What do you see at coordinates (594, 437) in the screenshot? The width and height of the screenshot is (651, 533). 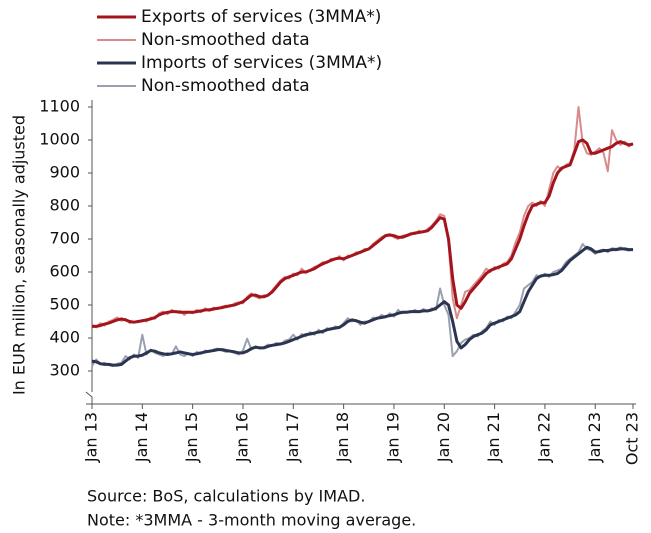 I see `x-tick-label: Jan 23` at bounding box center [594, 437].